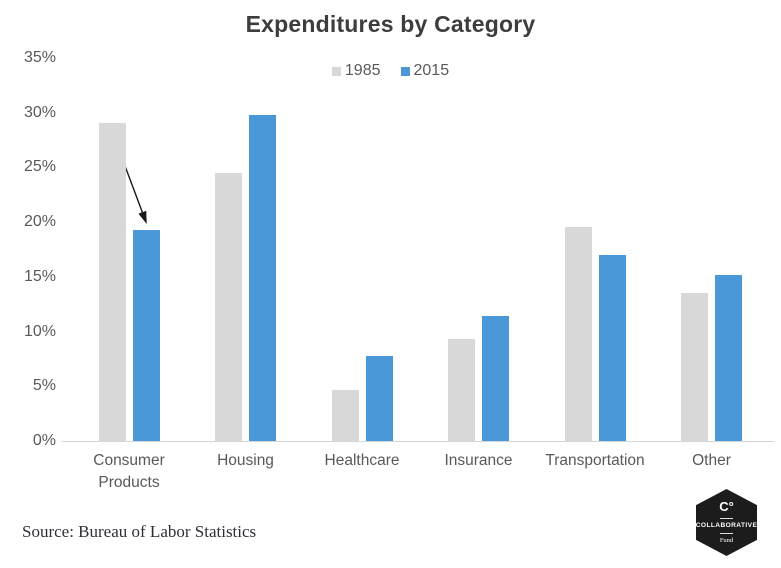  I want to click on y-tick-35%: 35%, so click(39, 57).